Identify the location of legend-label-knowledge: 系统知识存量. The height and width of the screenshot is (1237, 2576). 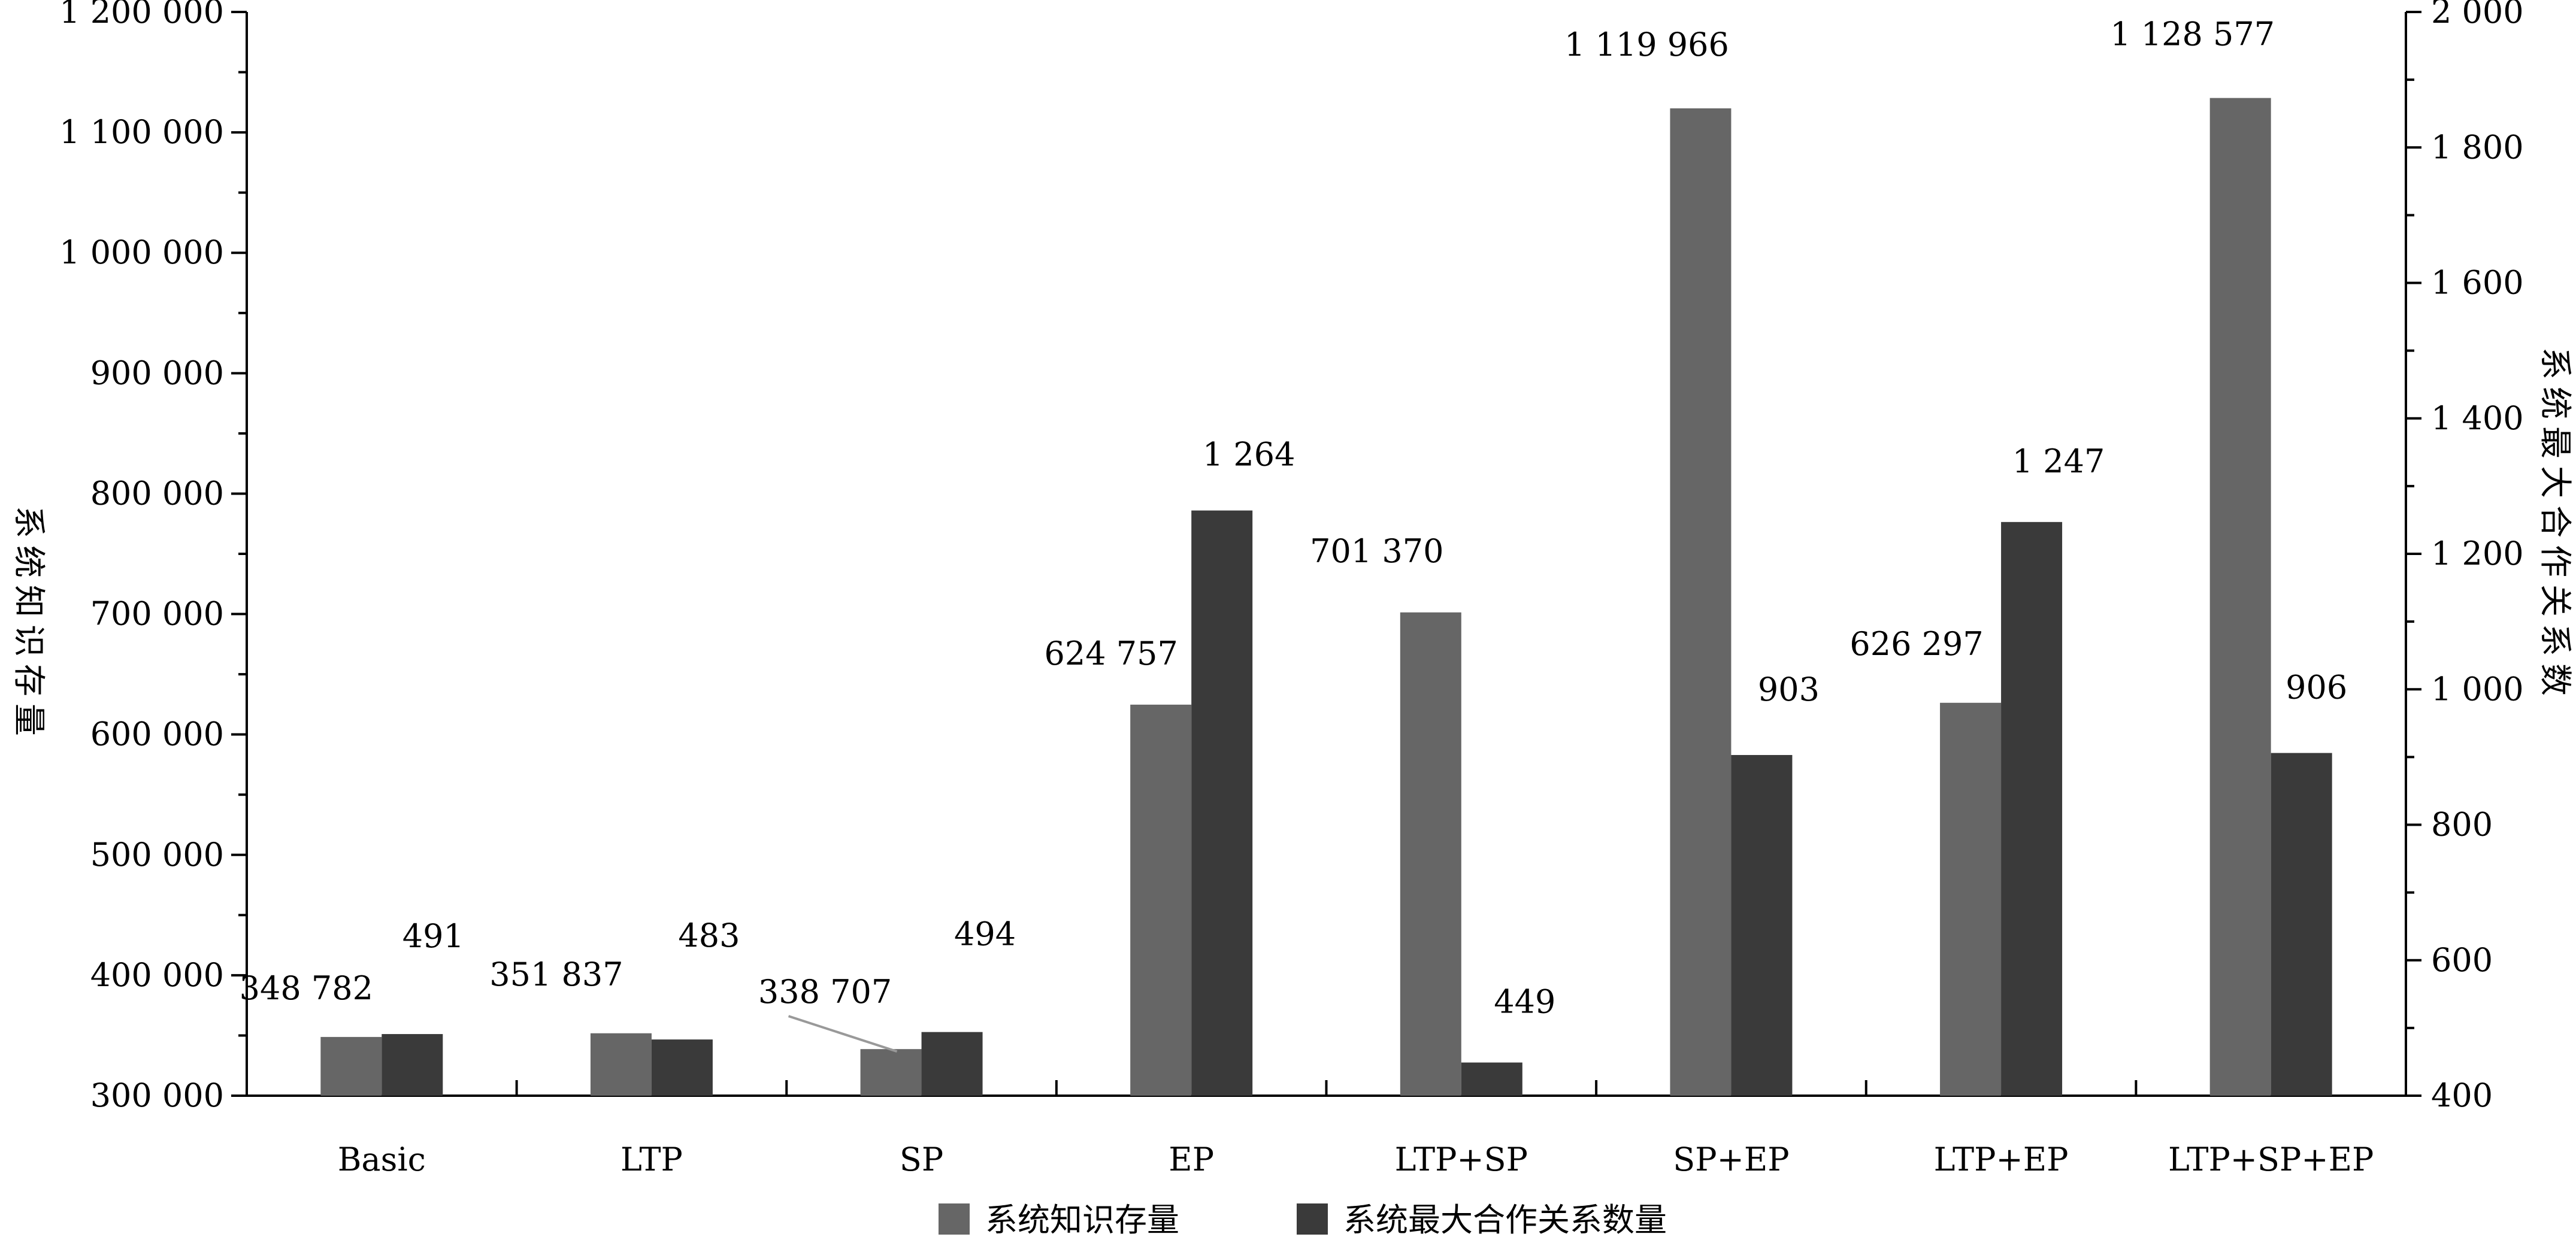
(1082, 1219).